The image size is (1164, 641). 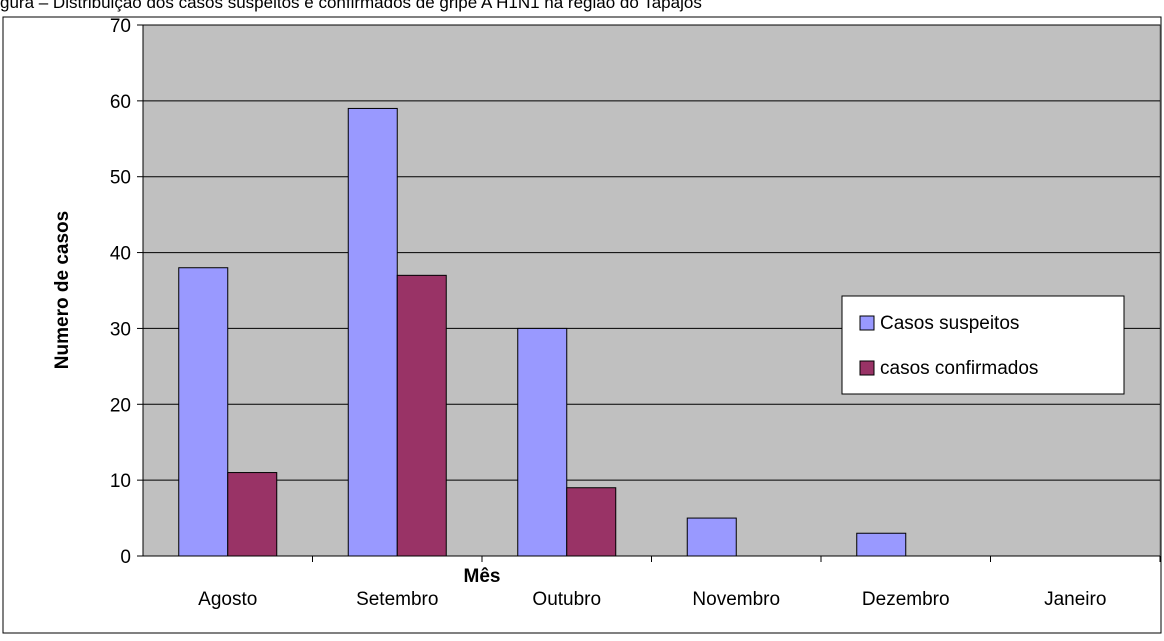 What do you see at coordinates (959, 368) in the screenshot?
I see `legend-label: casos confirmados` at bounding box center [959, 368].